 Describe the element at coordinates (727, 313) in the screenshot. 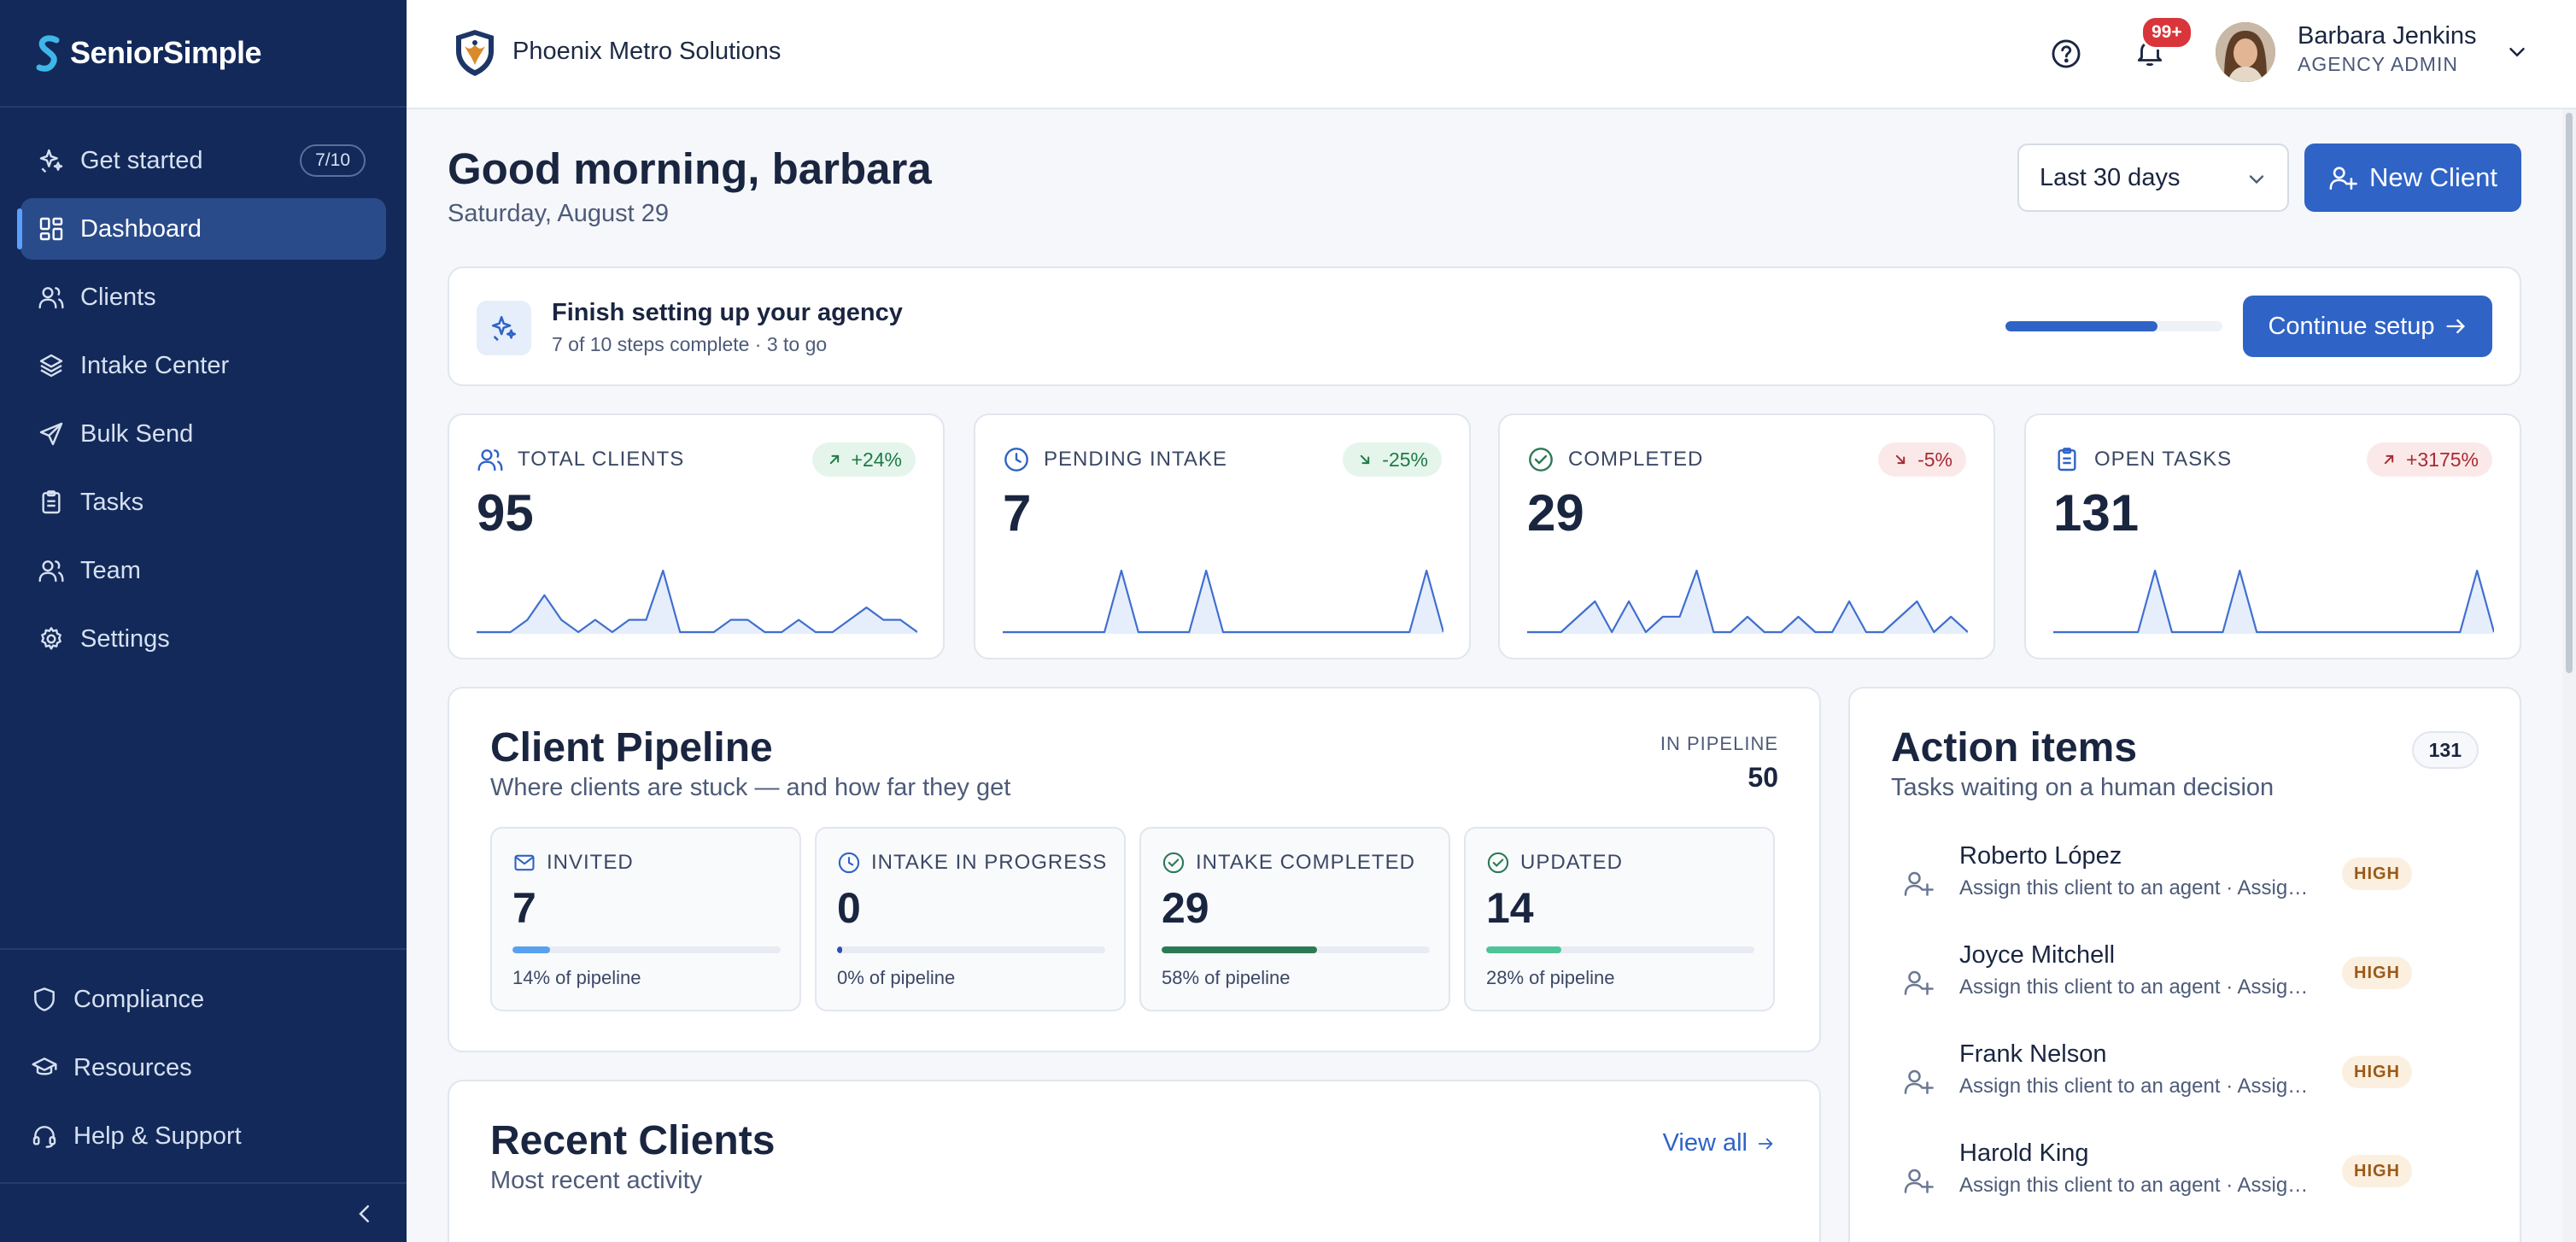

I see `setup-title: Finish setting up your agency` at that location.